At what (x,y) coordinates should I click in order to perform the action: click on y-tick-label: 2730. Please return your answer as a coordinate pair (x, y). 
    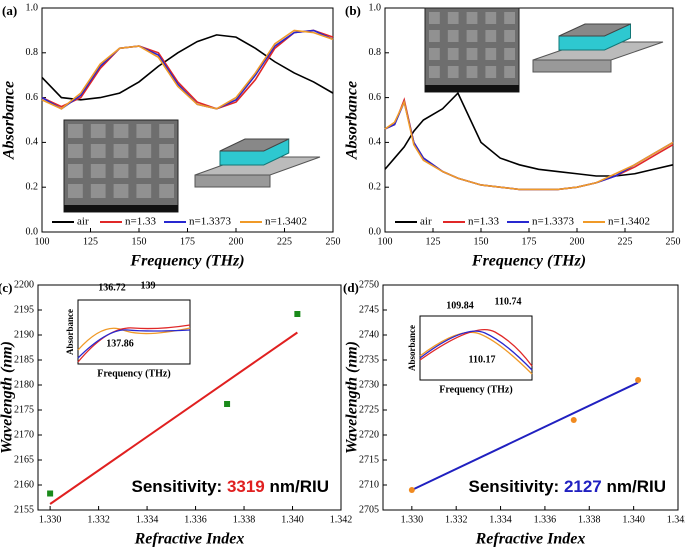
    Looking at the image, I should click on (369, 384).